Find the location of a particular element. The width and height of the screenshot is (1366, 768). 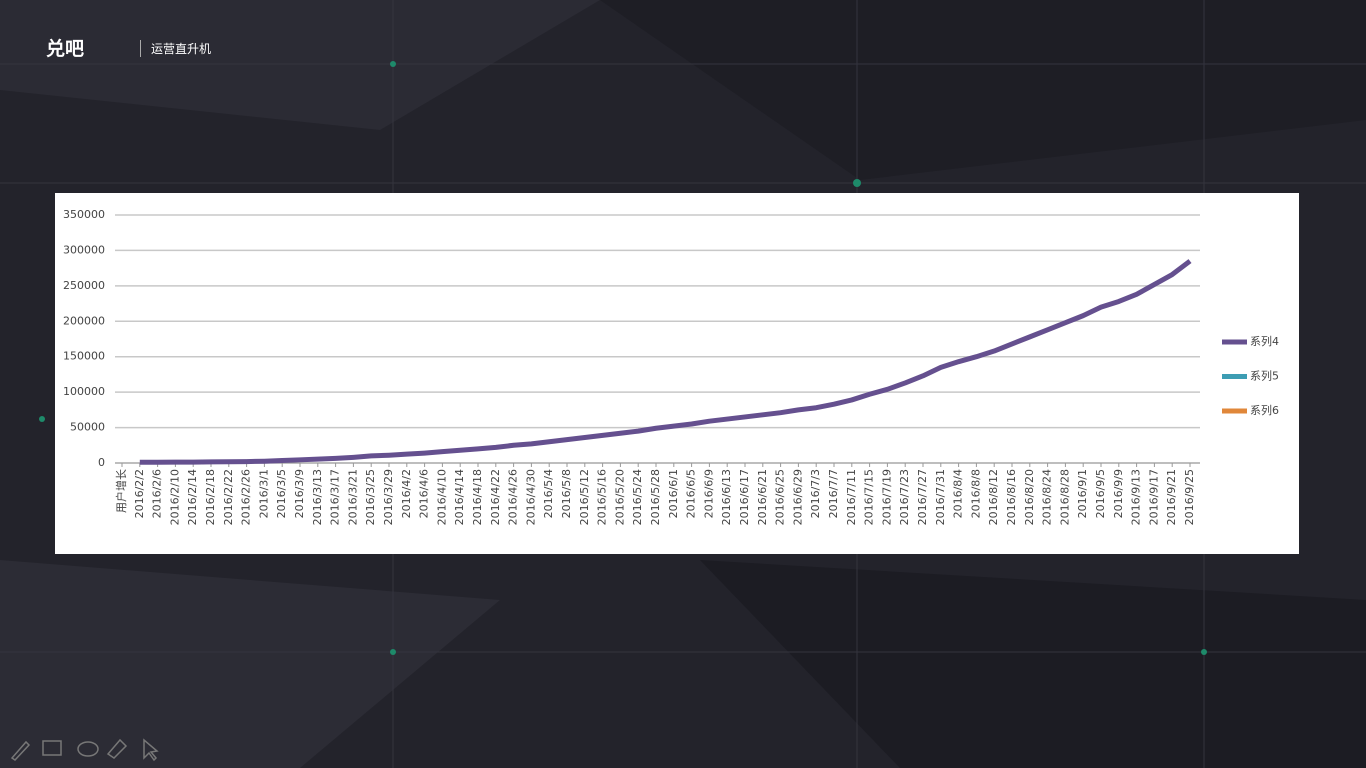

x-tick-label: 2016/7/3 is located at coordinates (815, 493).